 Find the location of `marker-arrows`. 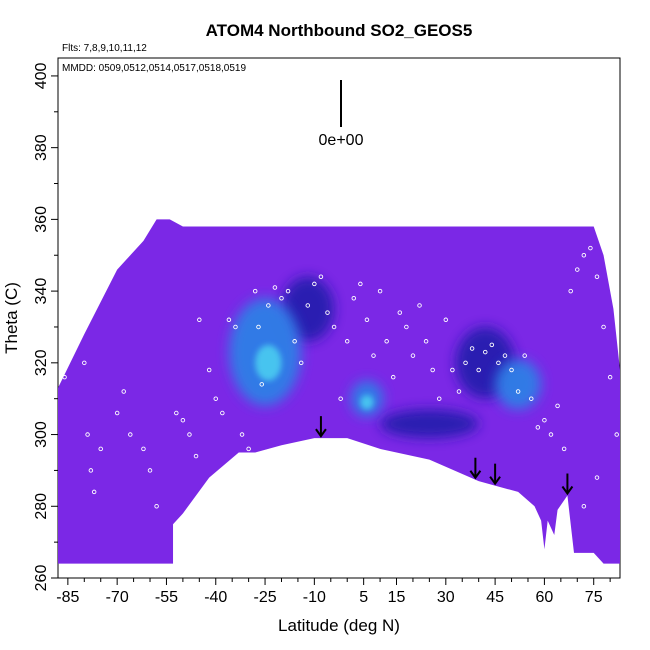

marker-arrows is located at coordinates (444, 456).